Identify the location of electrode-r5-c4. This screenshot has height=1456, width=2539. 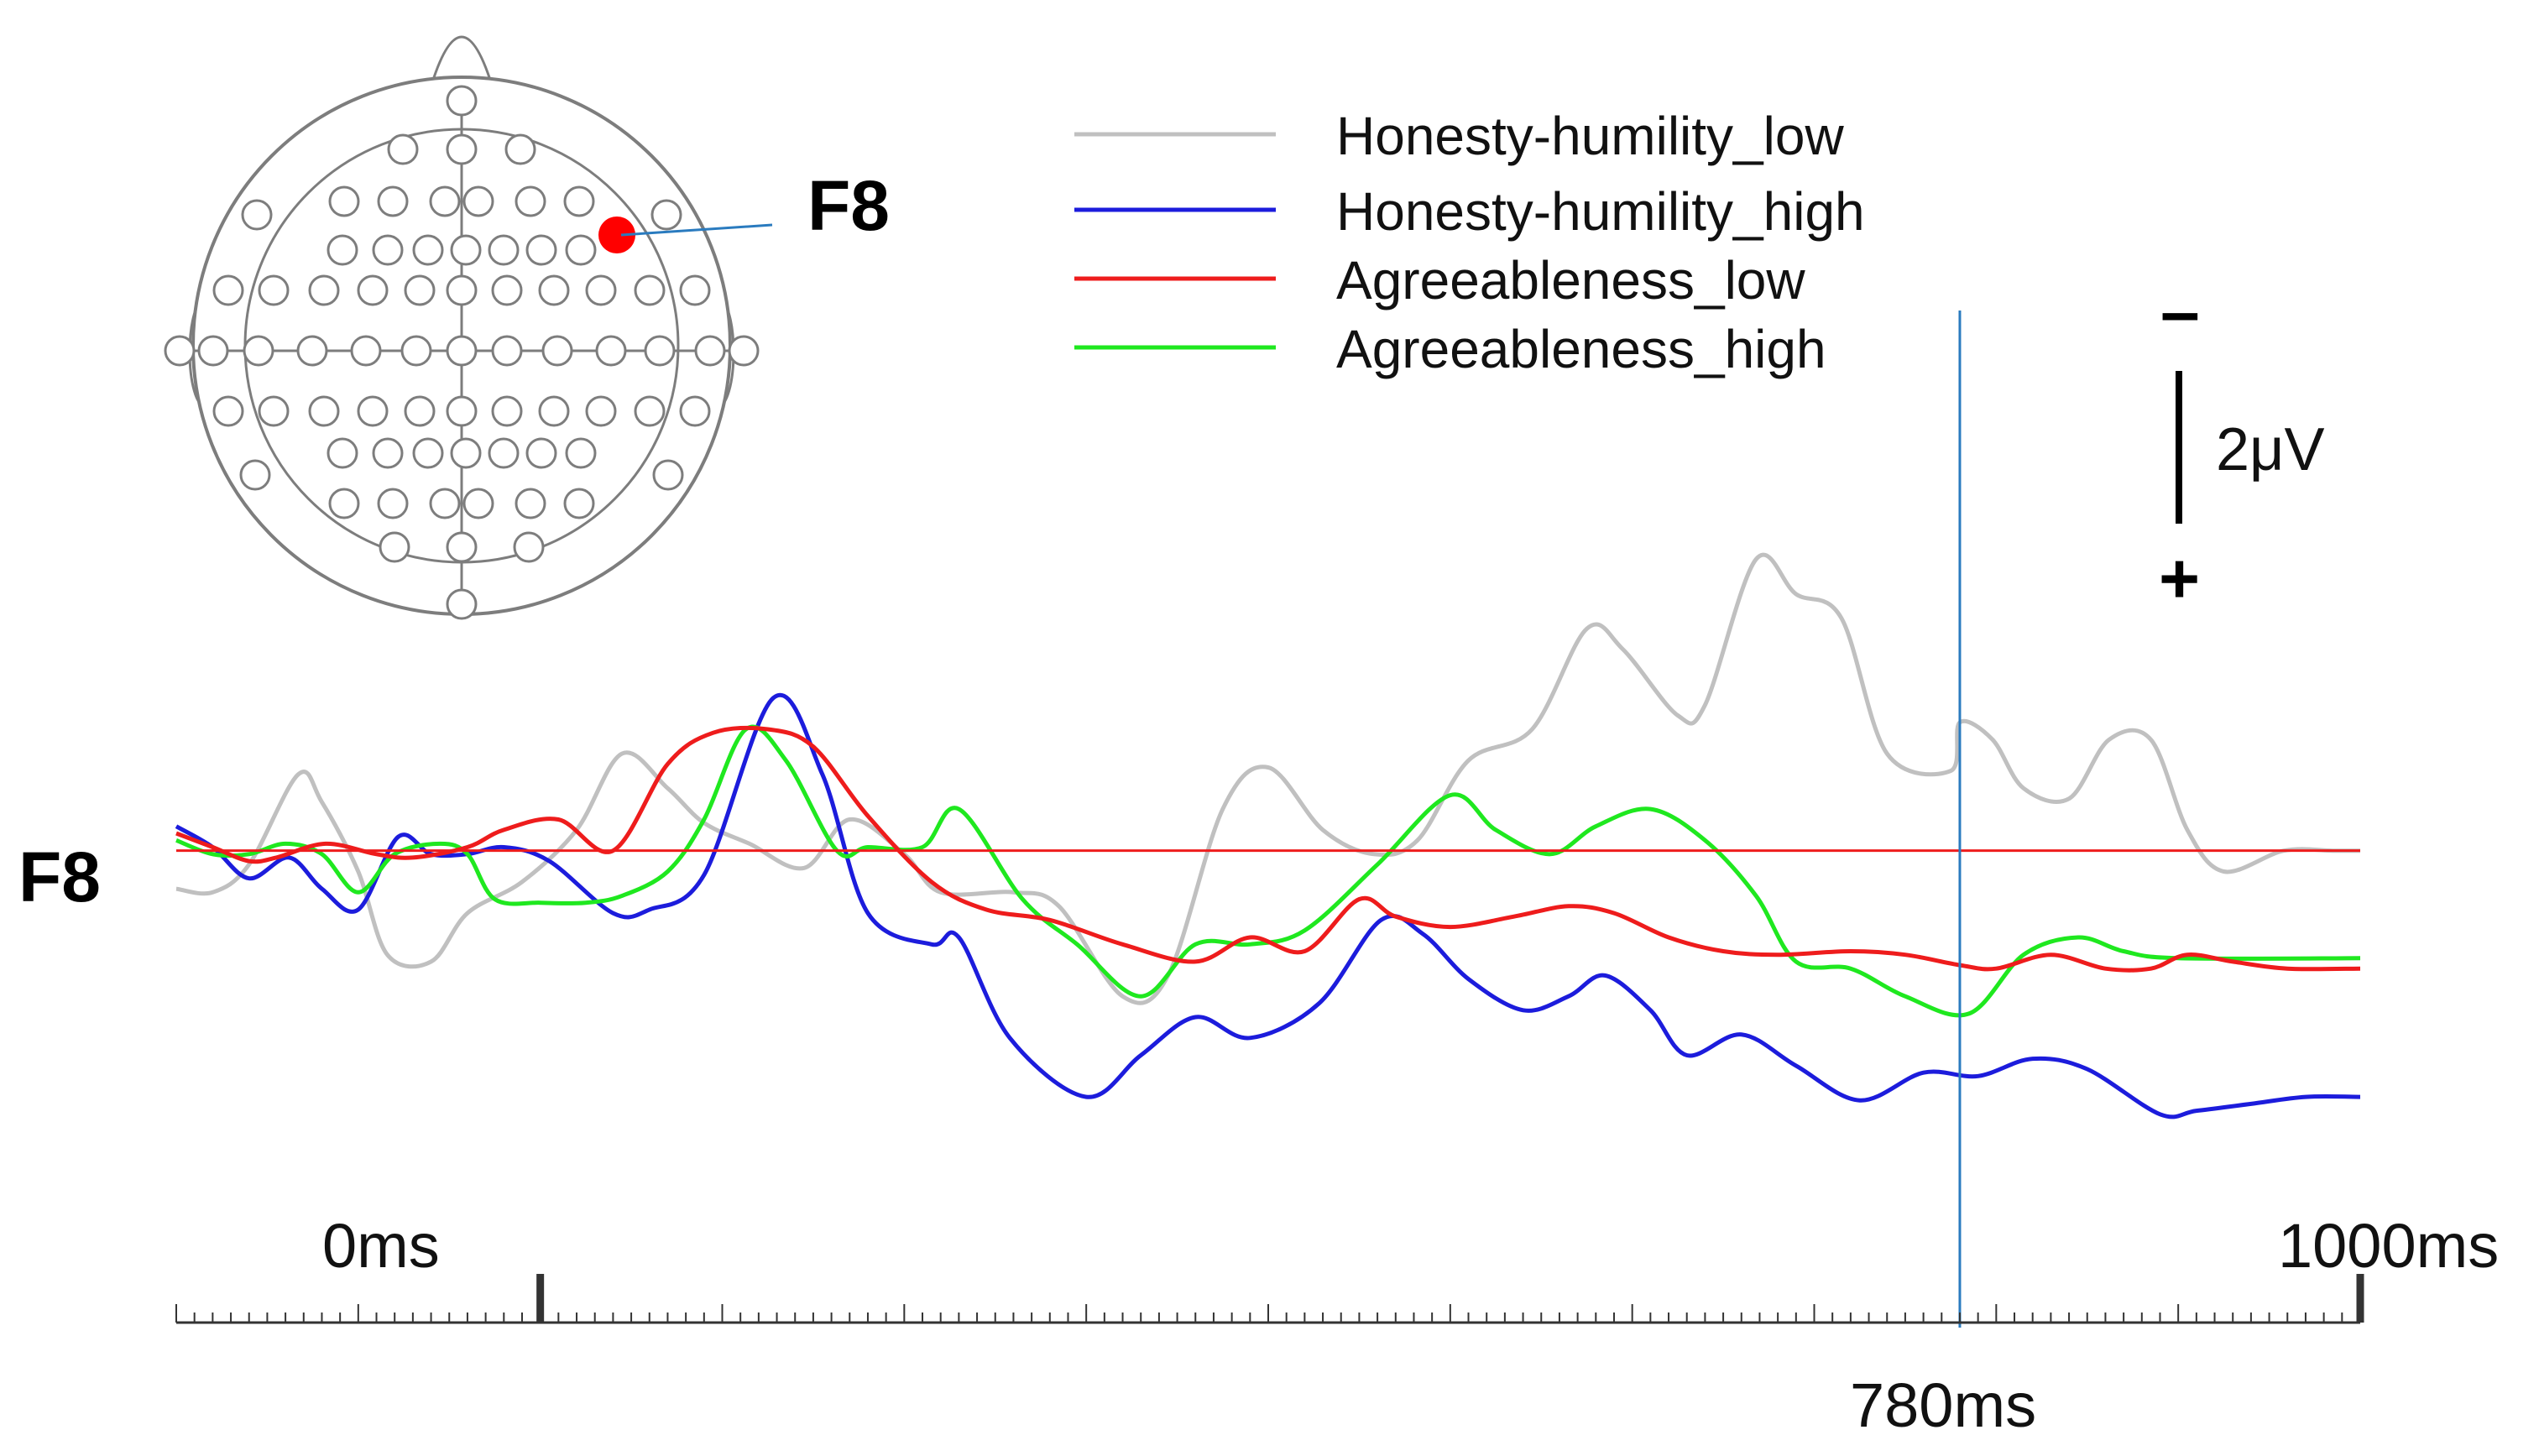
(420, 290).